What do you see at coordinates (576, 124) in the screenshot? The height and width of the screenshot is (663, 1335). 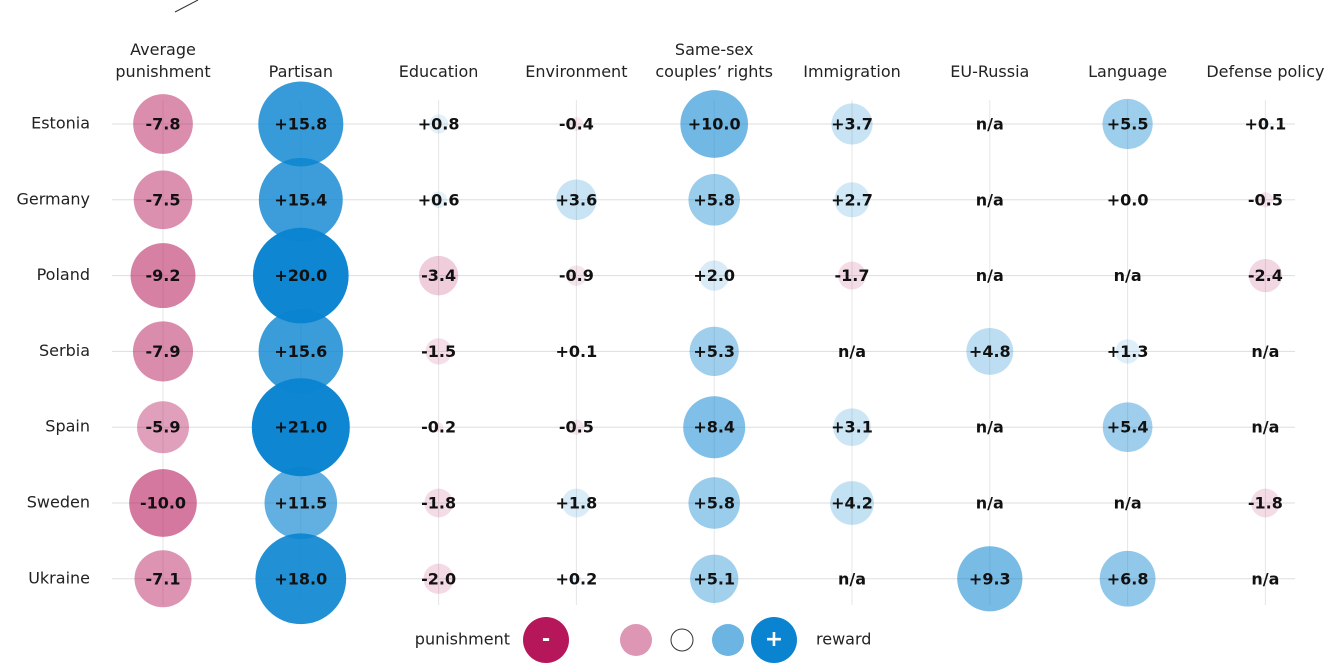 I see `value-label: -0.4` at bounding box center [576, 124].